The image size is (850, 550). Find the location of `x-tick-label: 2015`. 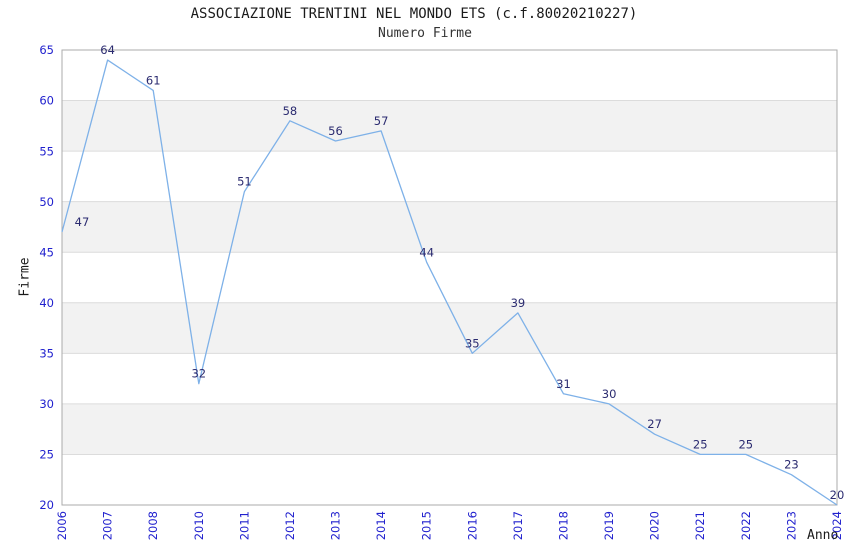

x-tick-label: 2015 is located at coordinates (427, 525).